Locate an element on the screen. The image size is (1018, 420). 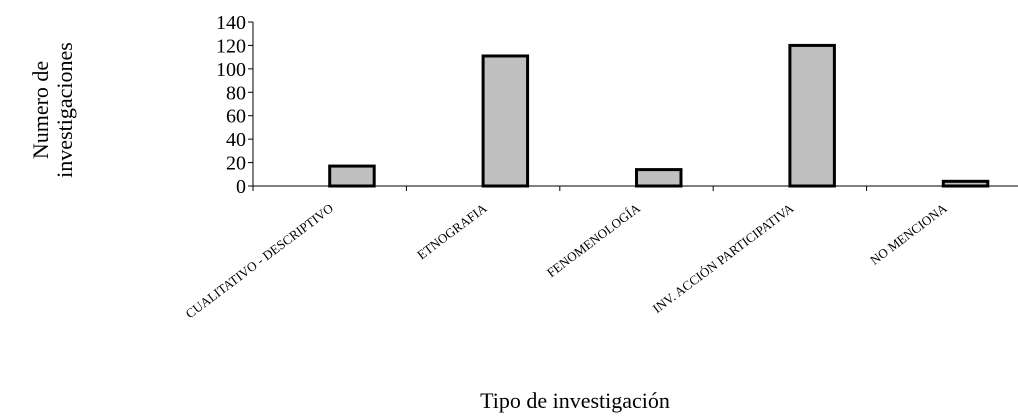
y-tick-label: 20 is located at coordinates (236, 164).